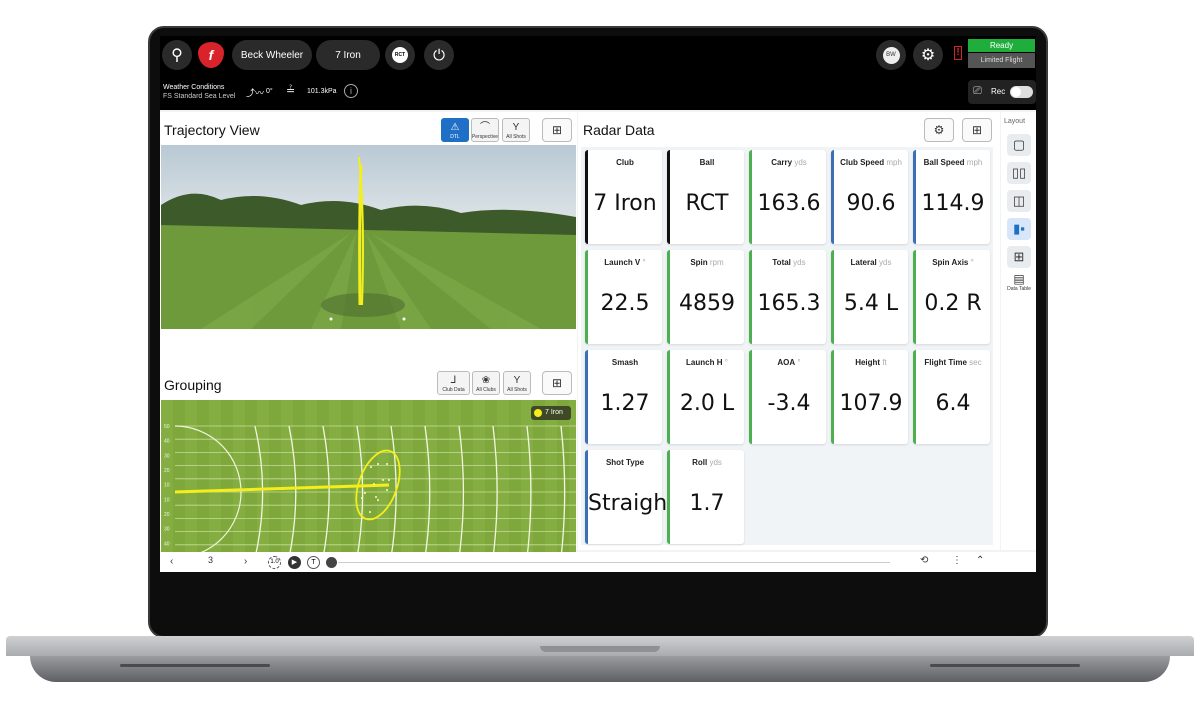 The image size is (1200, 724). Describe the element at coordinates (1019, 289) in the screenshot. I see `data-table-label: Data Table` at that location.